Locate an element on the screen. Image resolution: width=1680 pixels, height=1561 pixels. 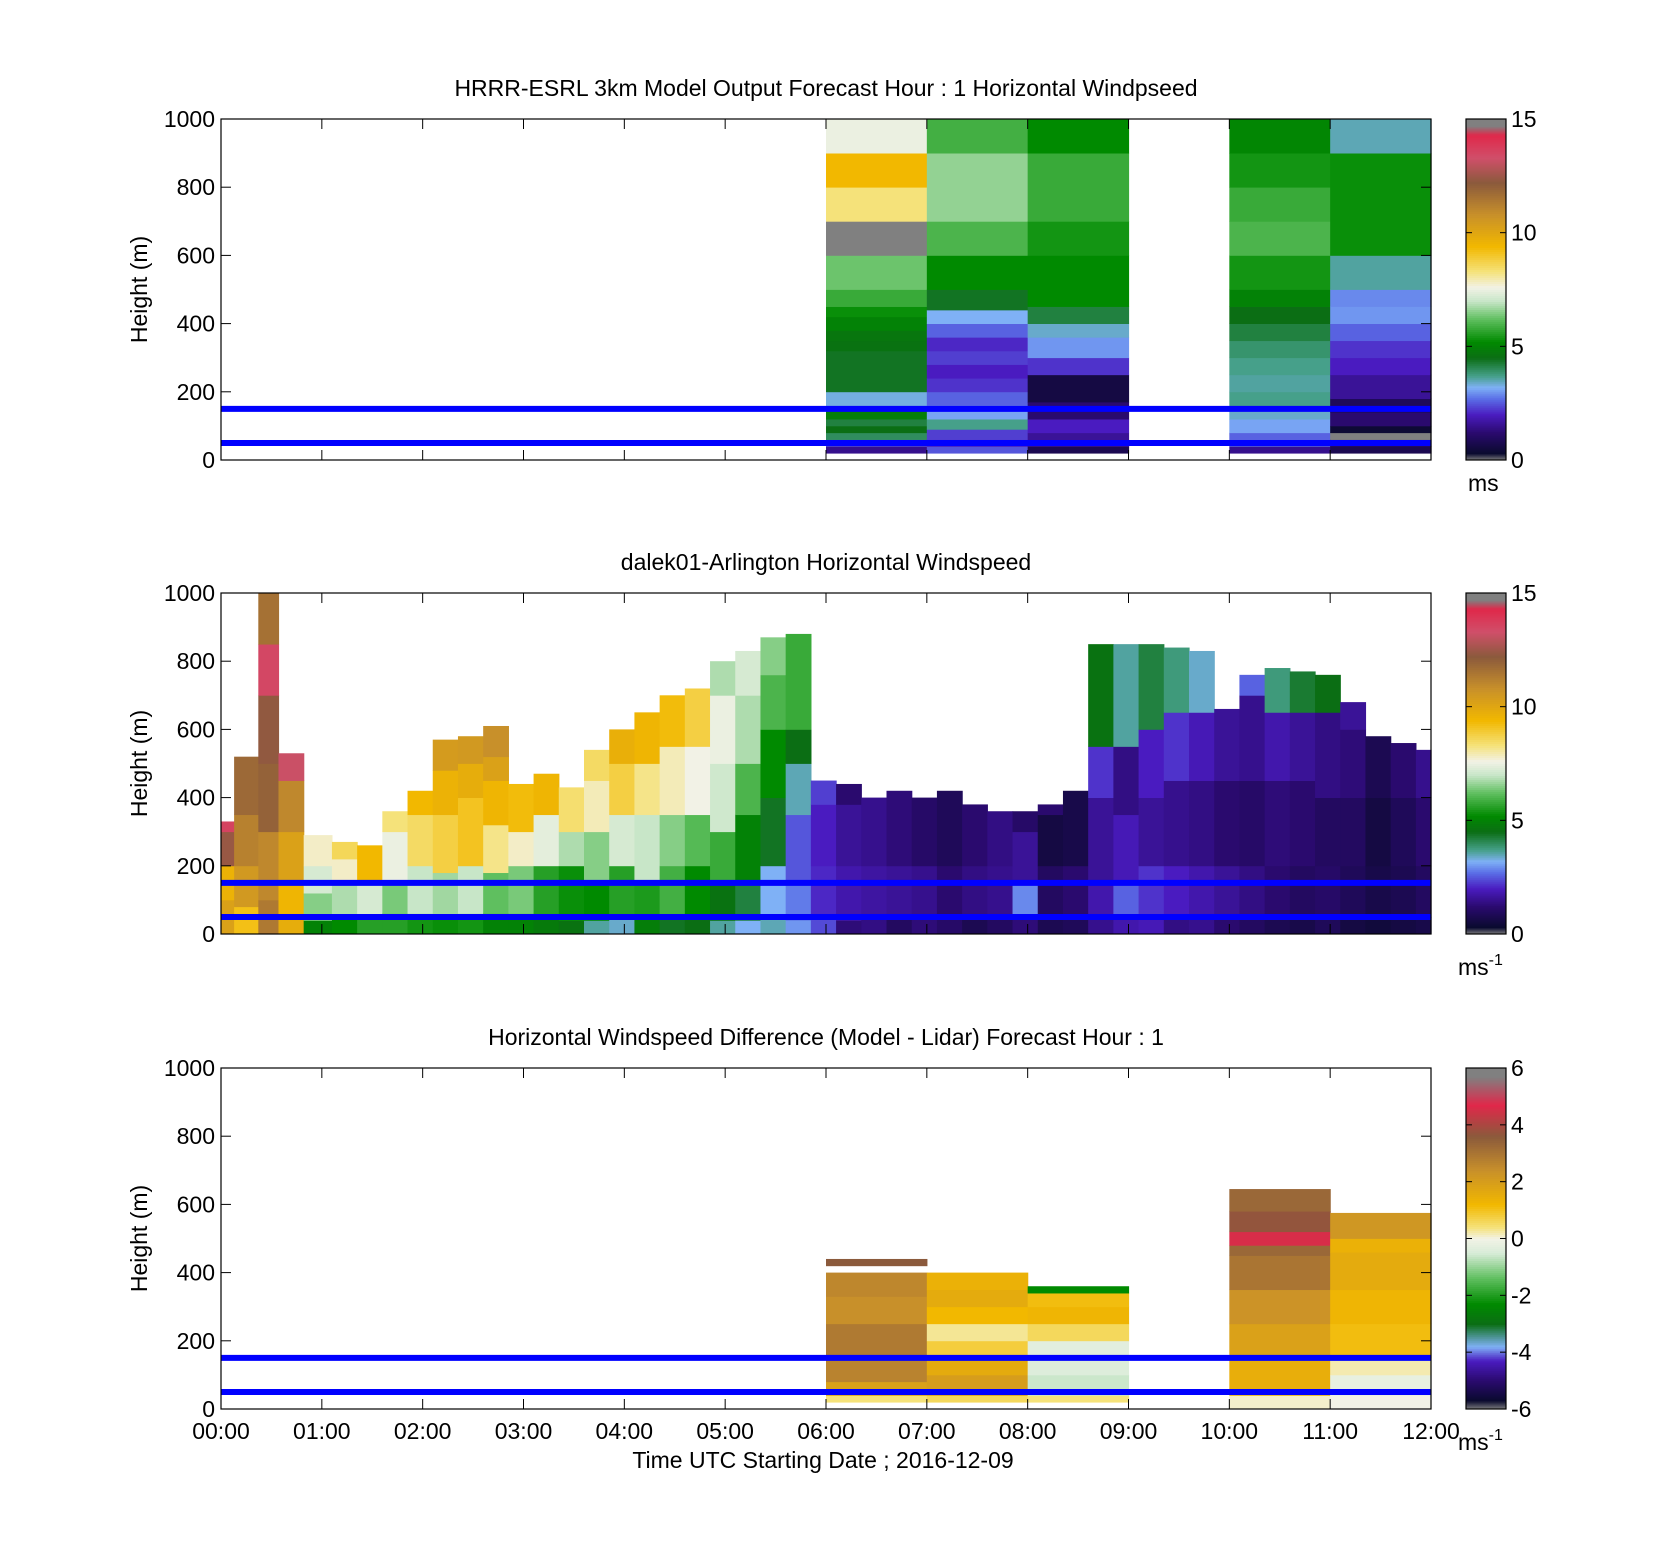
x-tick-label: 12:00 is located at coordinates (1431, 1431).